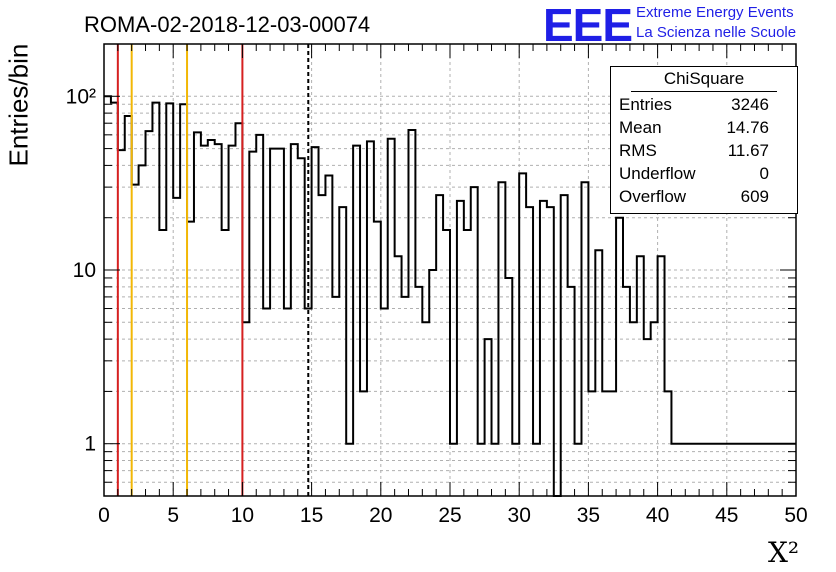 The height and width of the screenshot is (572, 836). I want to click on x-tick-label: 0, so click(104, 515).